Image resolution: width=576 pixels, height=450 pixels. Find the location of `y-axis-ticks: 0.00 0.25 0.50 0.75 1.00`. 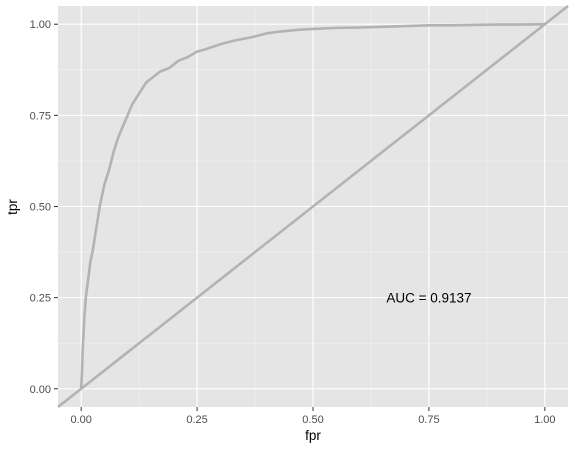

y-axis-ticks: 0.00 0.25 0.50 0.75 1.00 is located at coordinates (44, 207).